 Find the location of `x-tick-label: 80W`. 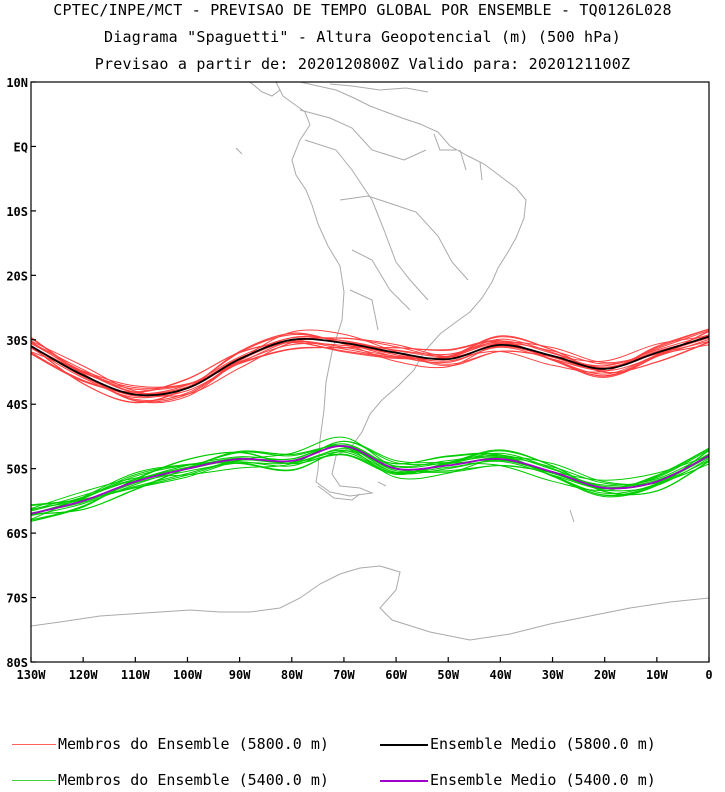

x-tick-label: 80W is located at coordinates (292, 675).